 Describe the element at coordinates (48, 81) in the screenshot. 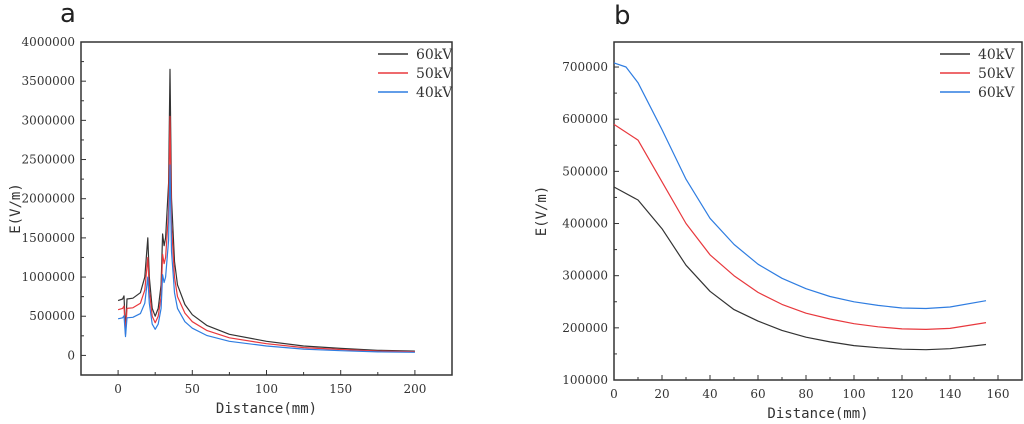

I see `y-tick-label: 3500000` at that location.